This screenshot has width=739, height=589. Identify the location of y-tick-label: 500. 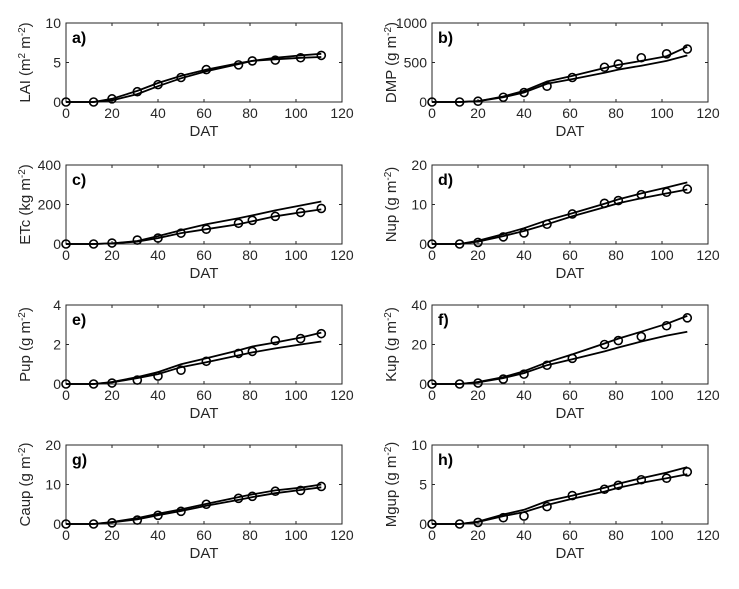
(416, 63).